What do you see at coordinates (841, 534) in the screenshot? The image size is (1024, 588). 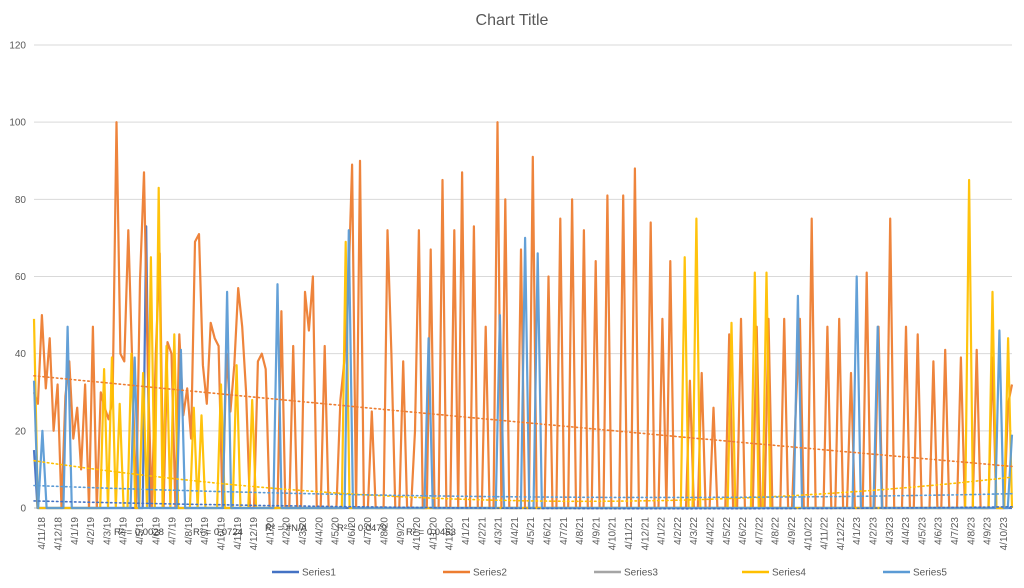 I see `x-tick-label: 4/12/22` at bounding box center [841, 534].